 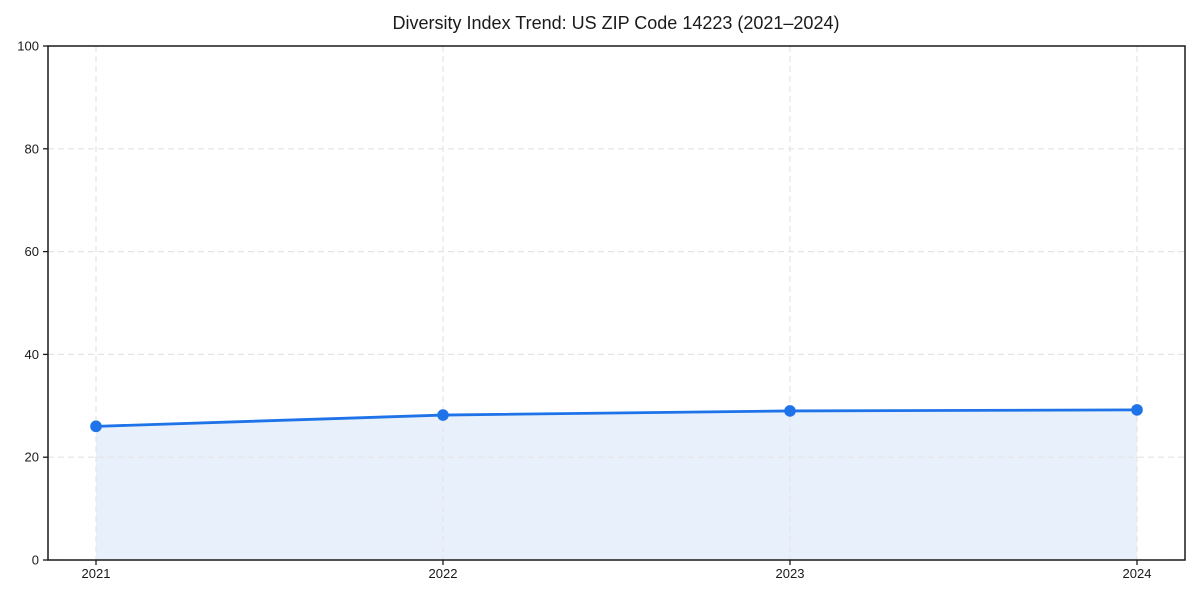 I want to click on data-point-2021, so click(x=96, y=426).